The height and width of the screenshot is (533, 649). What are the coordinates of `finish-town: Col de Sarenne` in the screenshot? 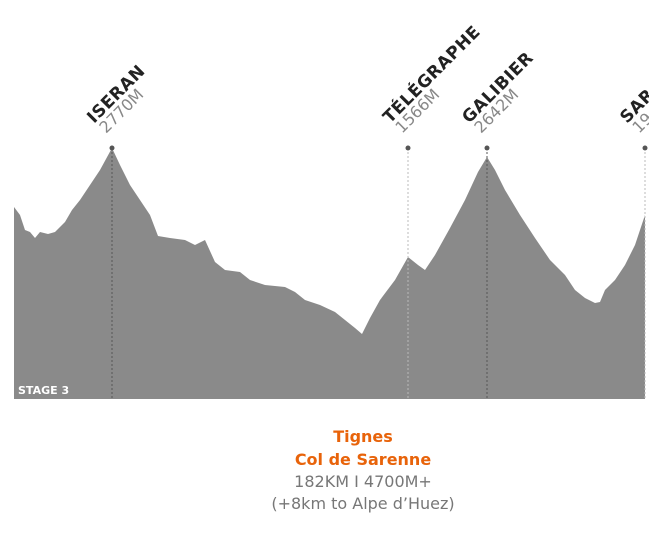 It's located at (363, 459).